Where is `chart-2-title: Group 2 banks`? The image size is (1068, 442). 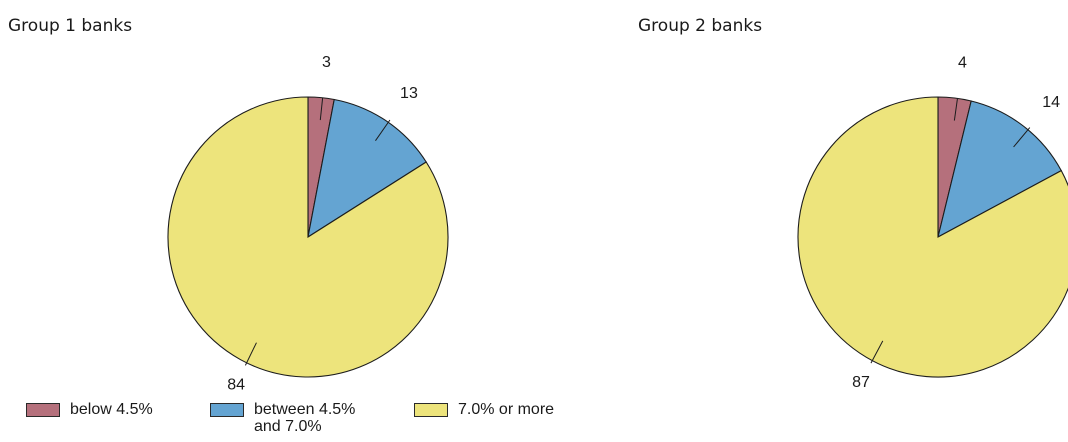 chart-2-title: Group 2 banks is located at coordinates (700, 26).